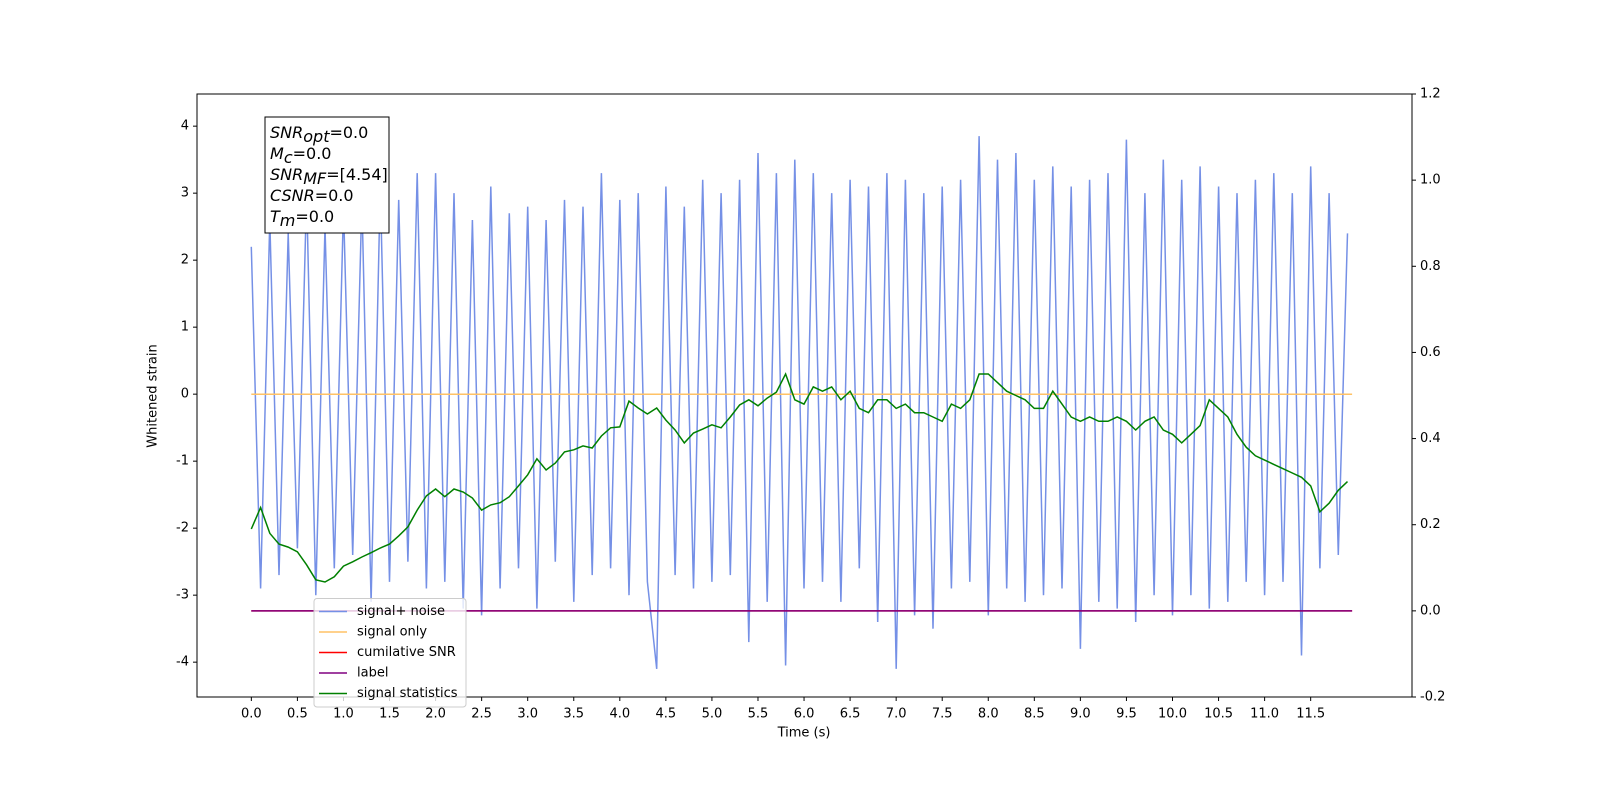  I want to click on annotation-line: Mc=0.0, so click(300, 155).